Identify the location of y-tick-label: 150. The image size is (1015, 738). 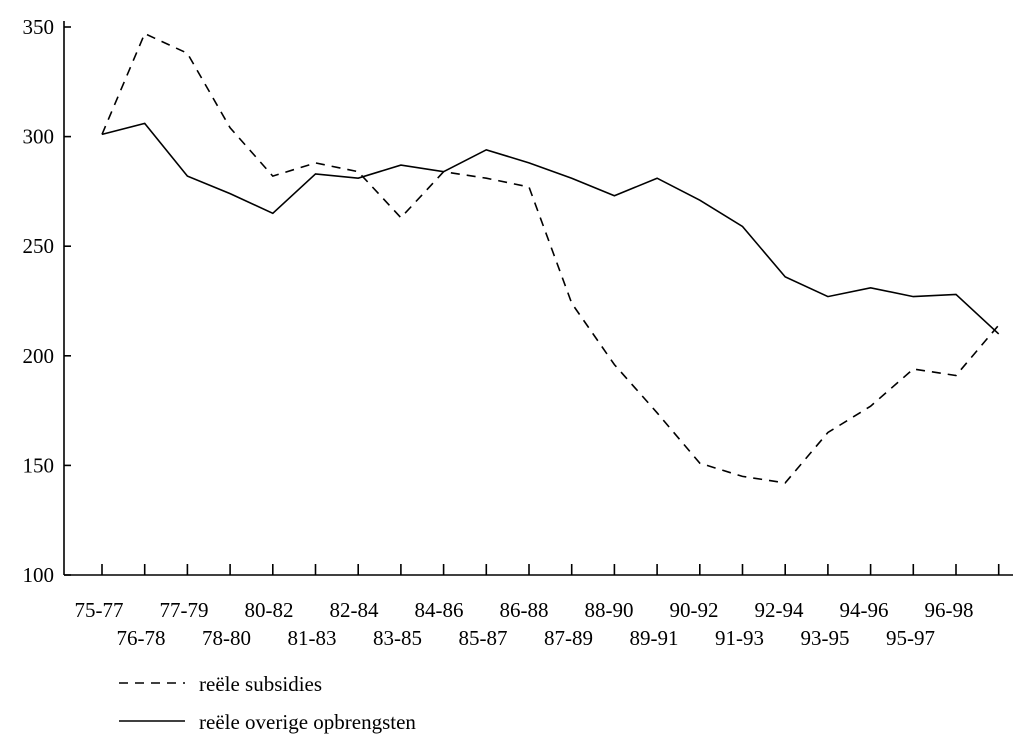
(39, 465).